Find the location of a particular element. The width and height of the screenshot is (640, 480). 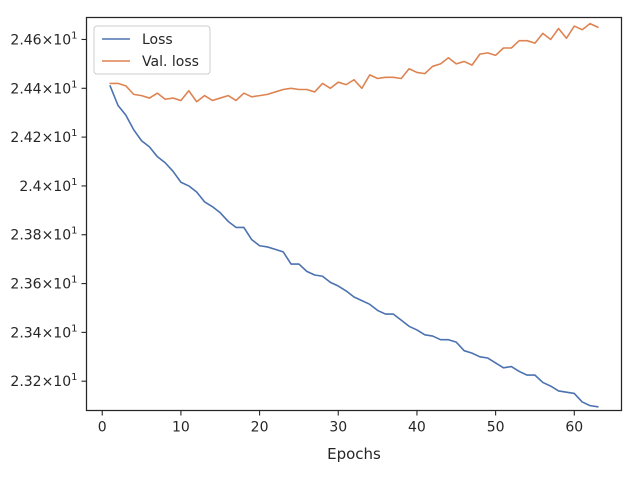

y-tick-label: 2.42×10¹ is located at coordinates (43, 137).